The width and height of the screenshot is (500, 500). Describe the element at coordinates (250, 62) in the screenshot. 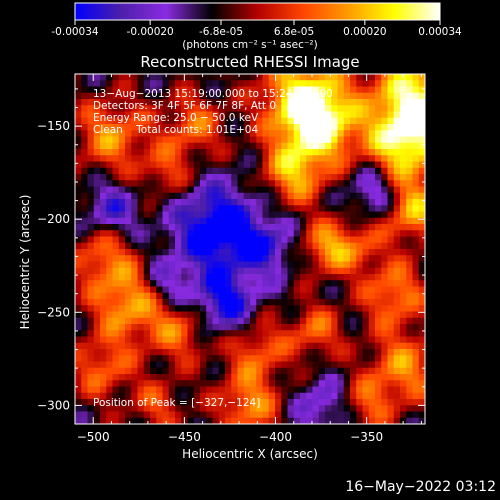

I see `chart-title: Reconstructed RHESSI Image` at that location.